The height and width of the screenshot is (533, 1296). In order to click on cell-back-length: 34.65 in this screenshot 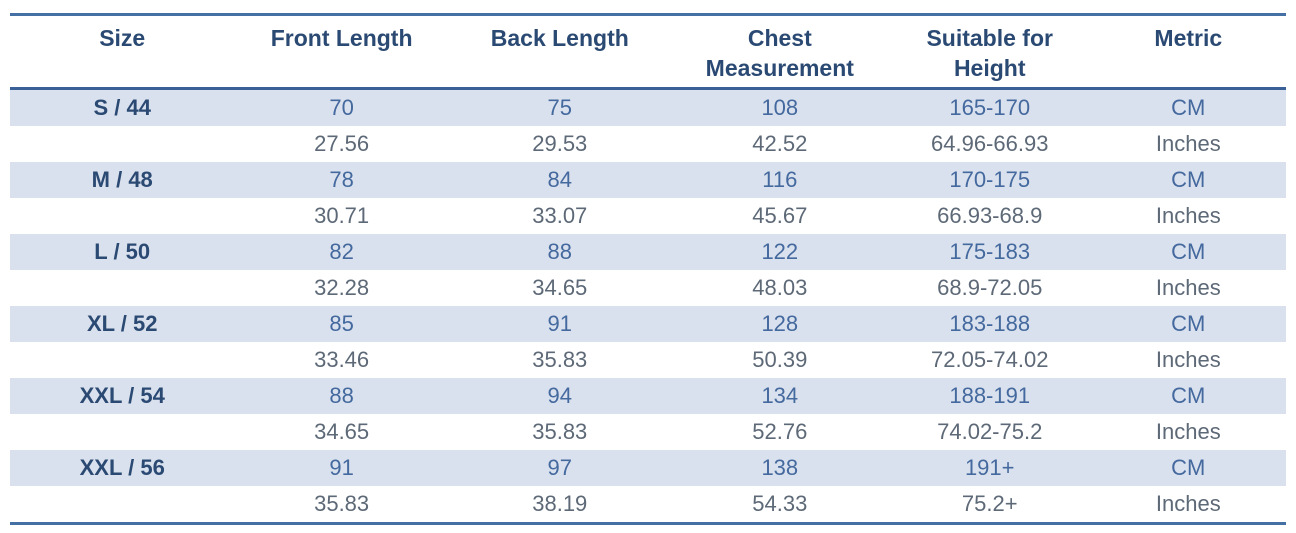, I will do `click(559, 288)`.